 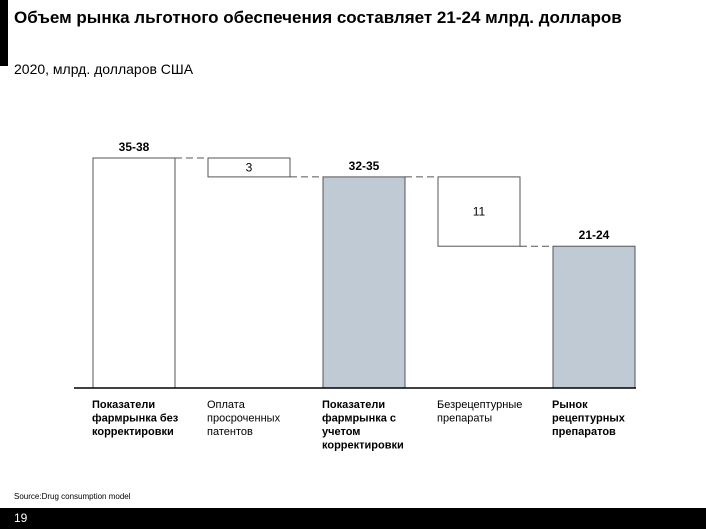 I want to click on category-label-5: Рынок рецептурных препаратов, so click(x=589, y=418).